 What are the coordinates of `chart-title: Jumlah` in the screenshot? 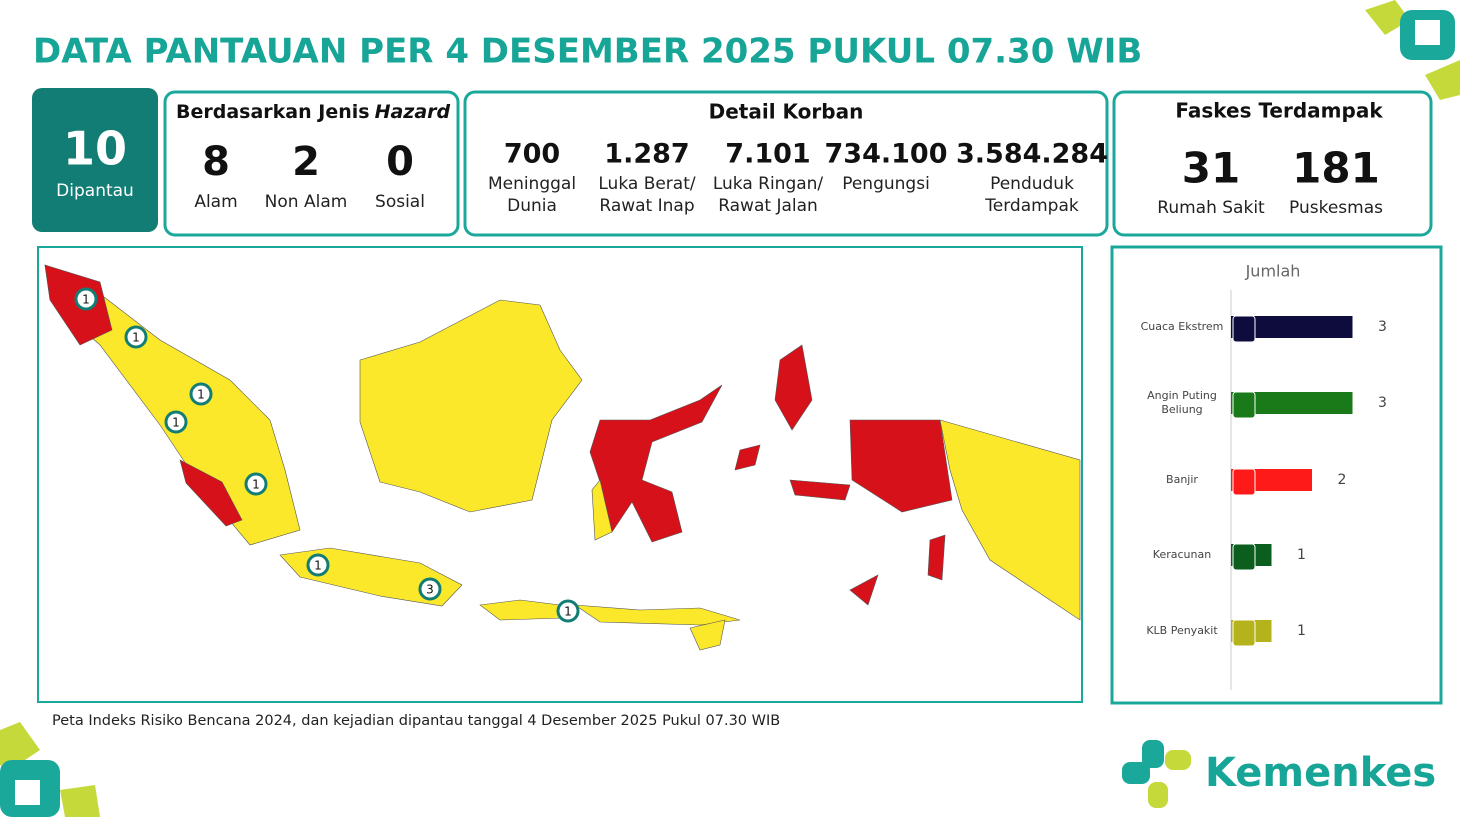 It's located at (1273, 271).